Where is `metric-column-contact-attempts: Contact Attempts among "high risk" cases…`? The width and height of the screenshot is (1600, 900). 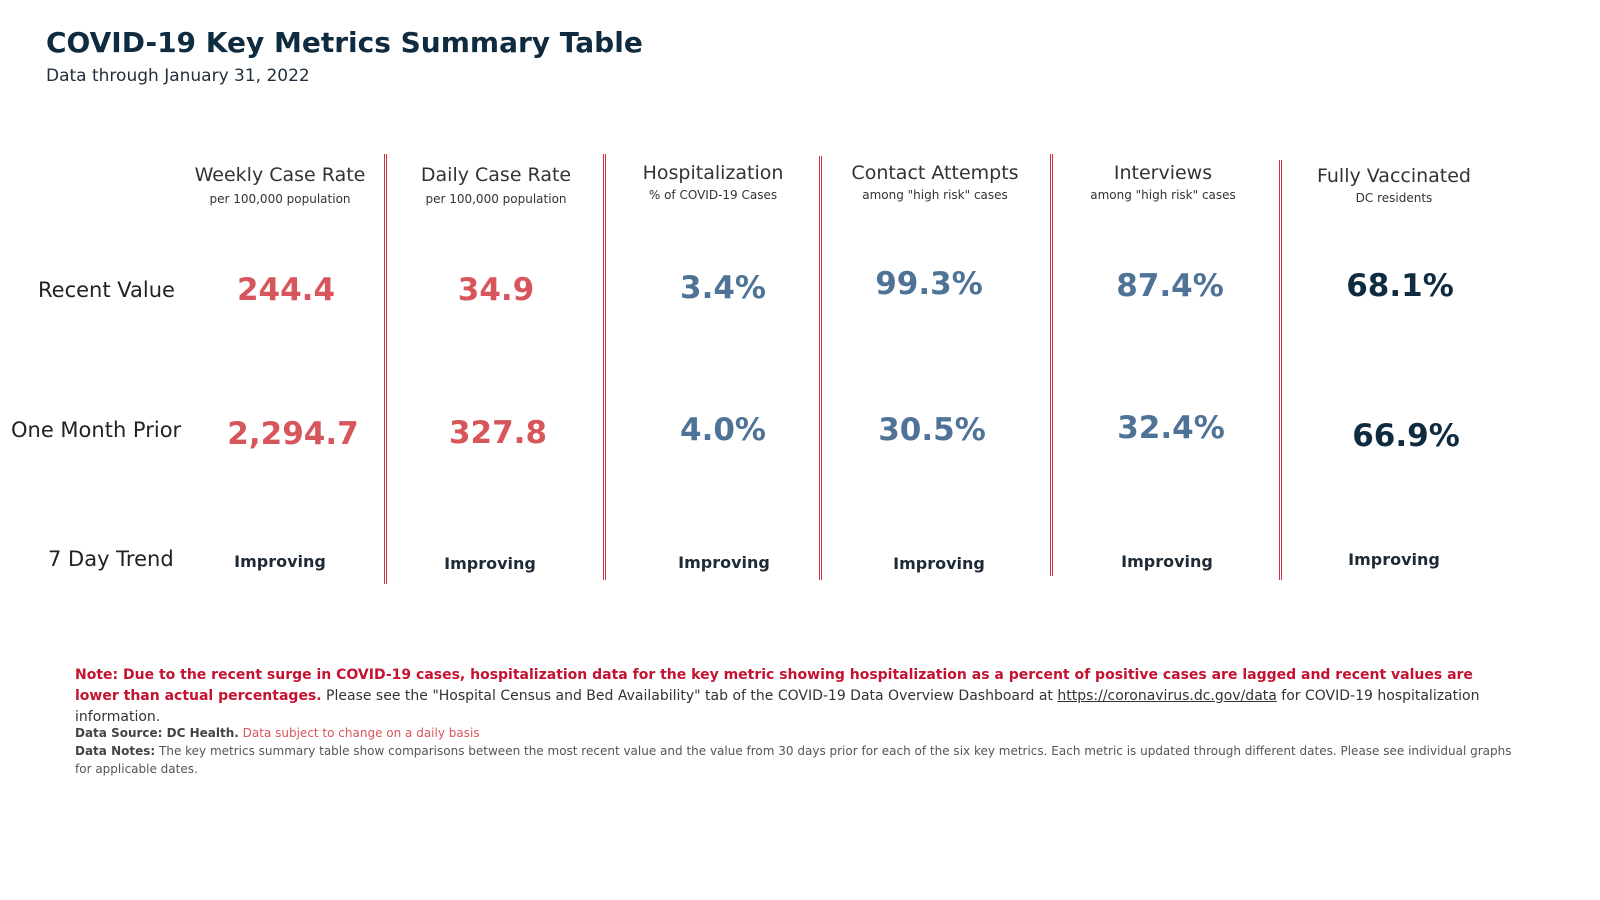
metric-column-contact-attempts: Contact Attempts among "high risk" cases… is located at coordinates (935, 370).